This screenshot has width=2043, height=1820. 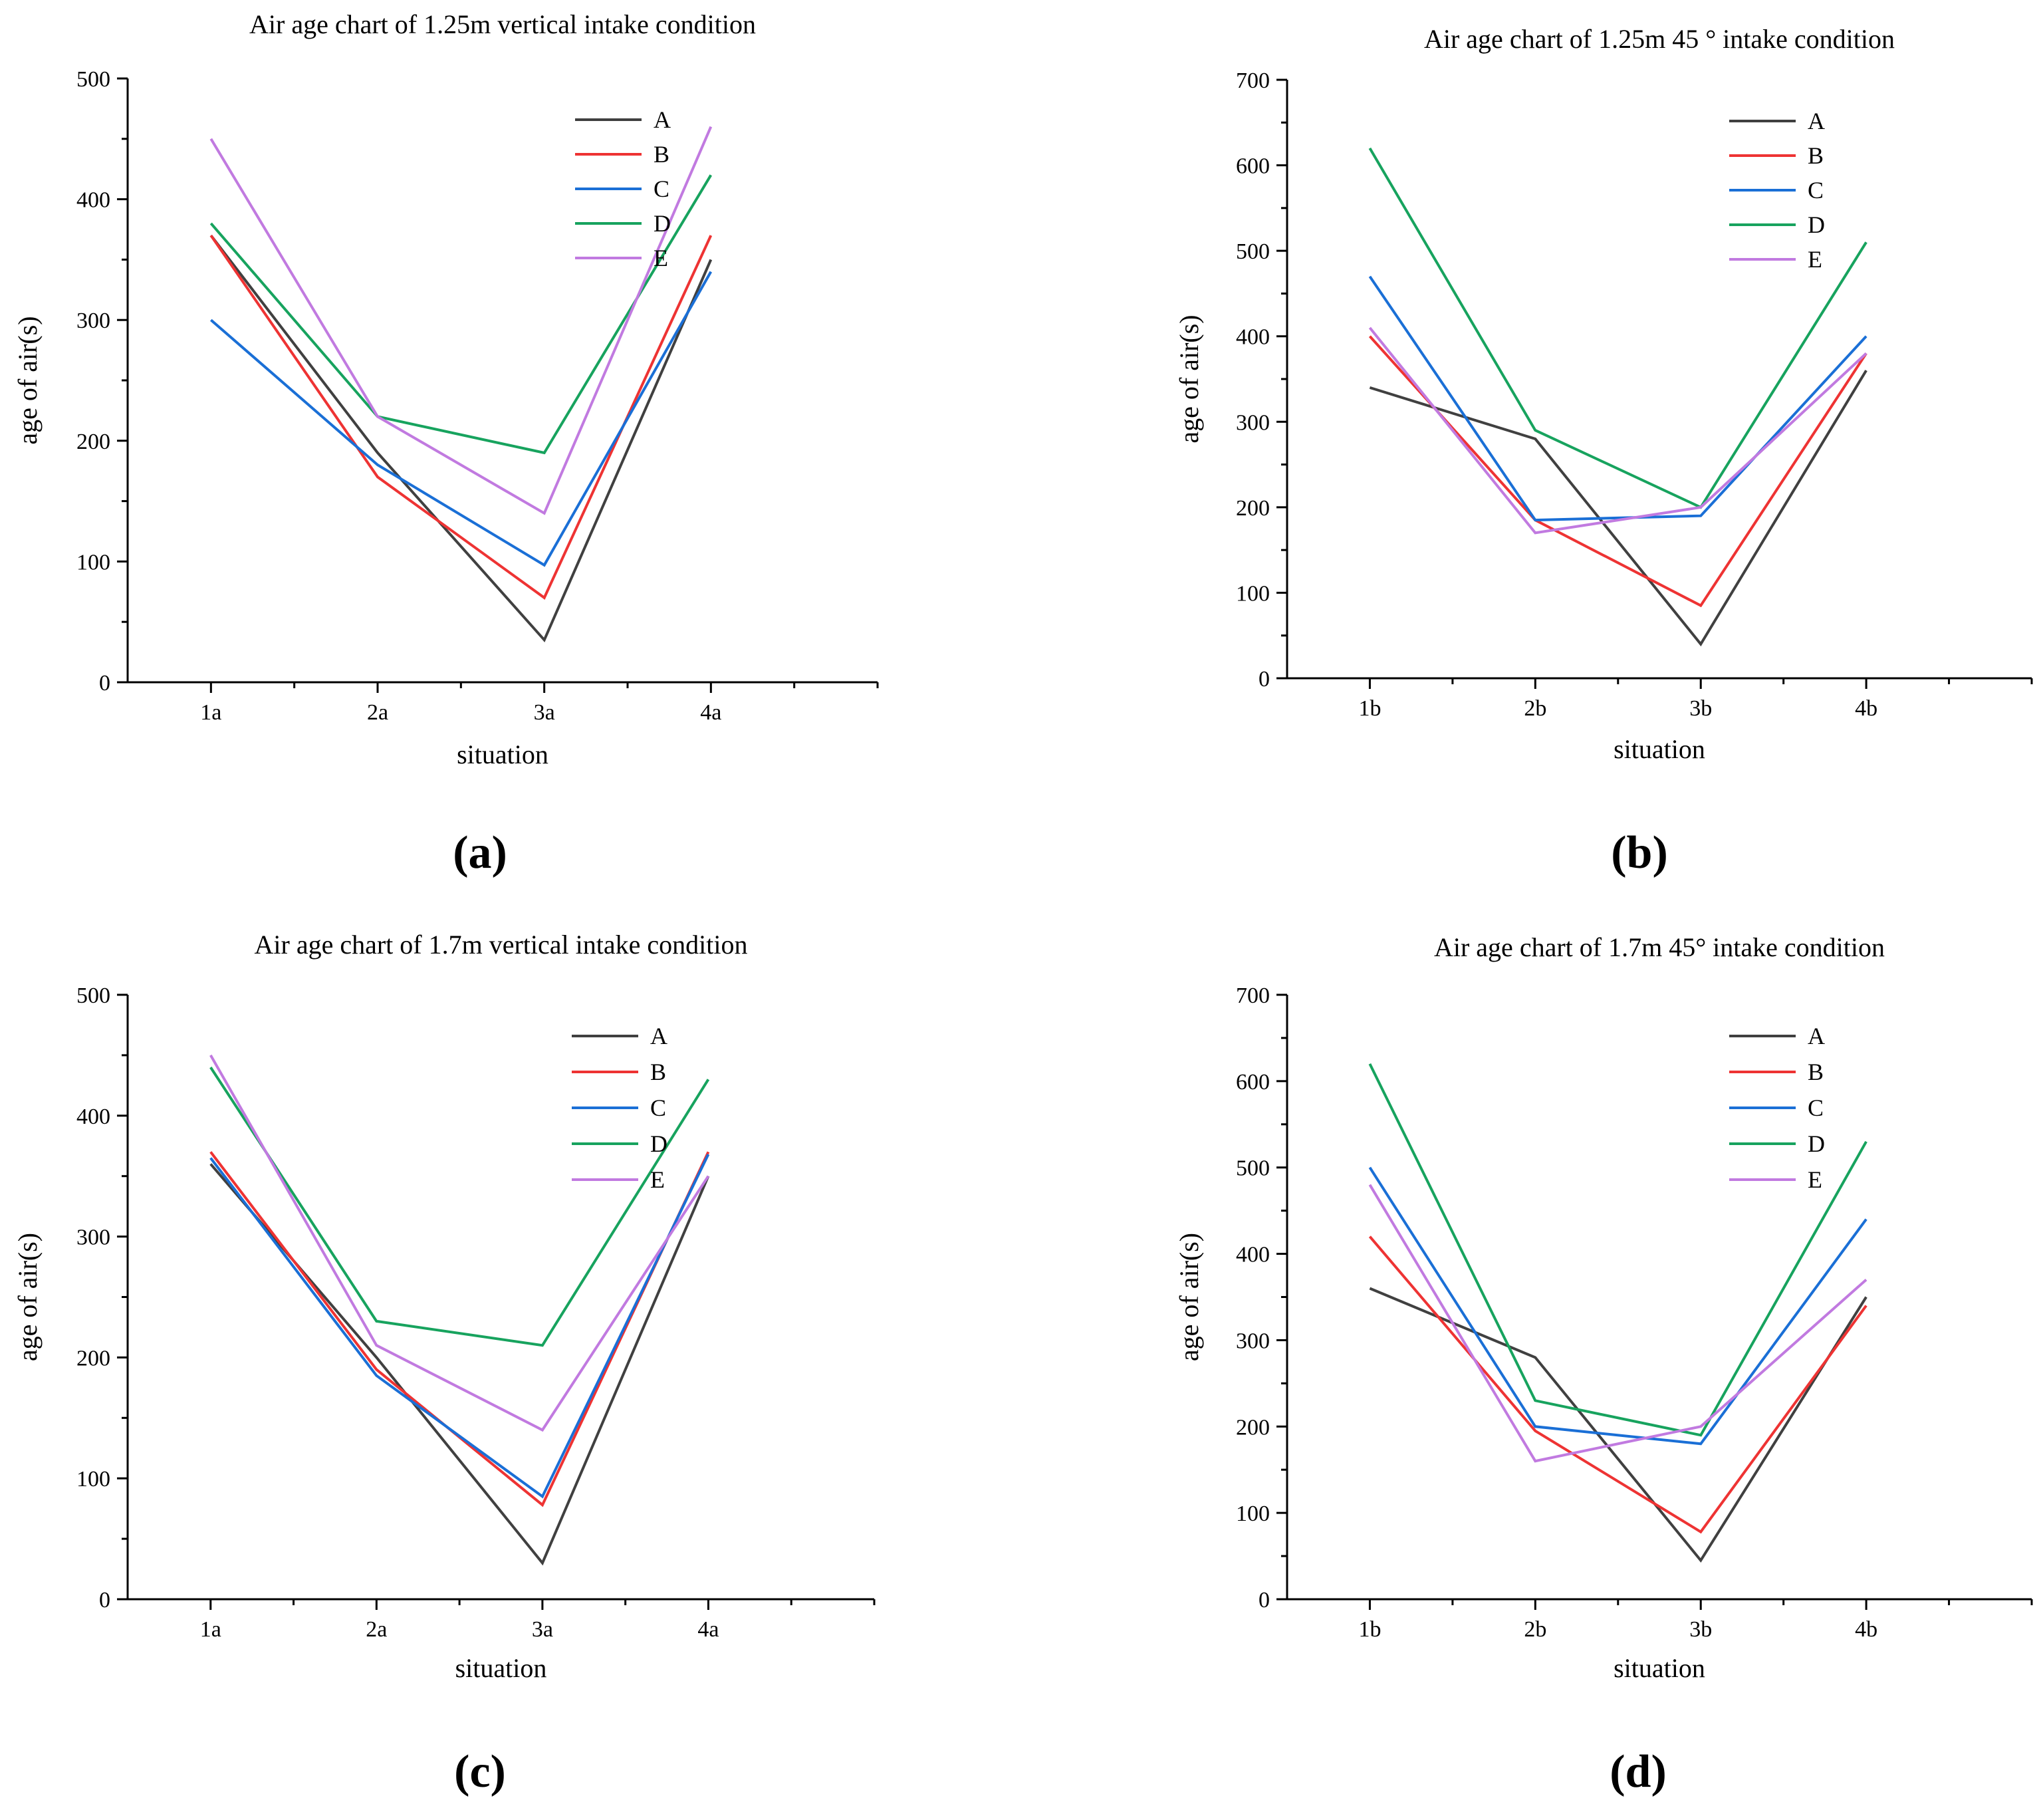 What do you see at coordinates (1639, 852) in the screenshot?
I see `panel-label: (b)` at bounding box center [1639, 852].